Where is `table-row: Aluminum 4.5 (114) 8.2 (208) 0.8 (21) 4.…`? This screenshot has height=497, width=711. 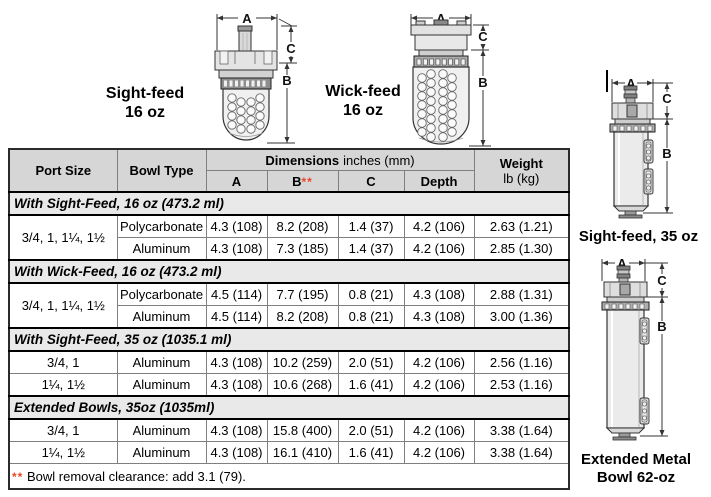 table-row: Aluminum 4.5 (114) 8.2 (208) 0.8 (21) 4.… is located at coordinates (289, 317).